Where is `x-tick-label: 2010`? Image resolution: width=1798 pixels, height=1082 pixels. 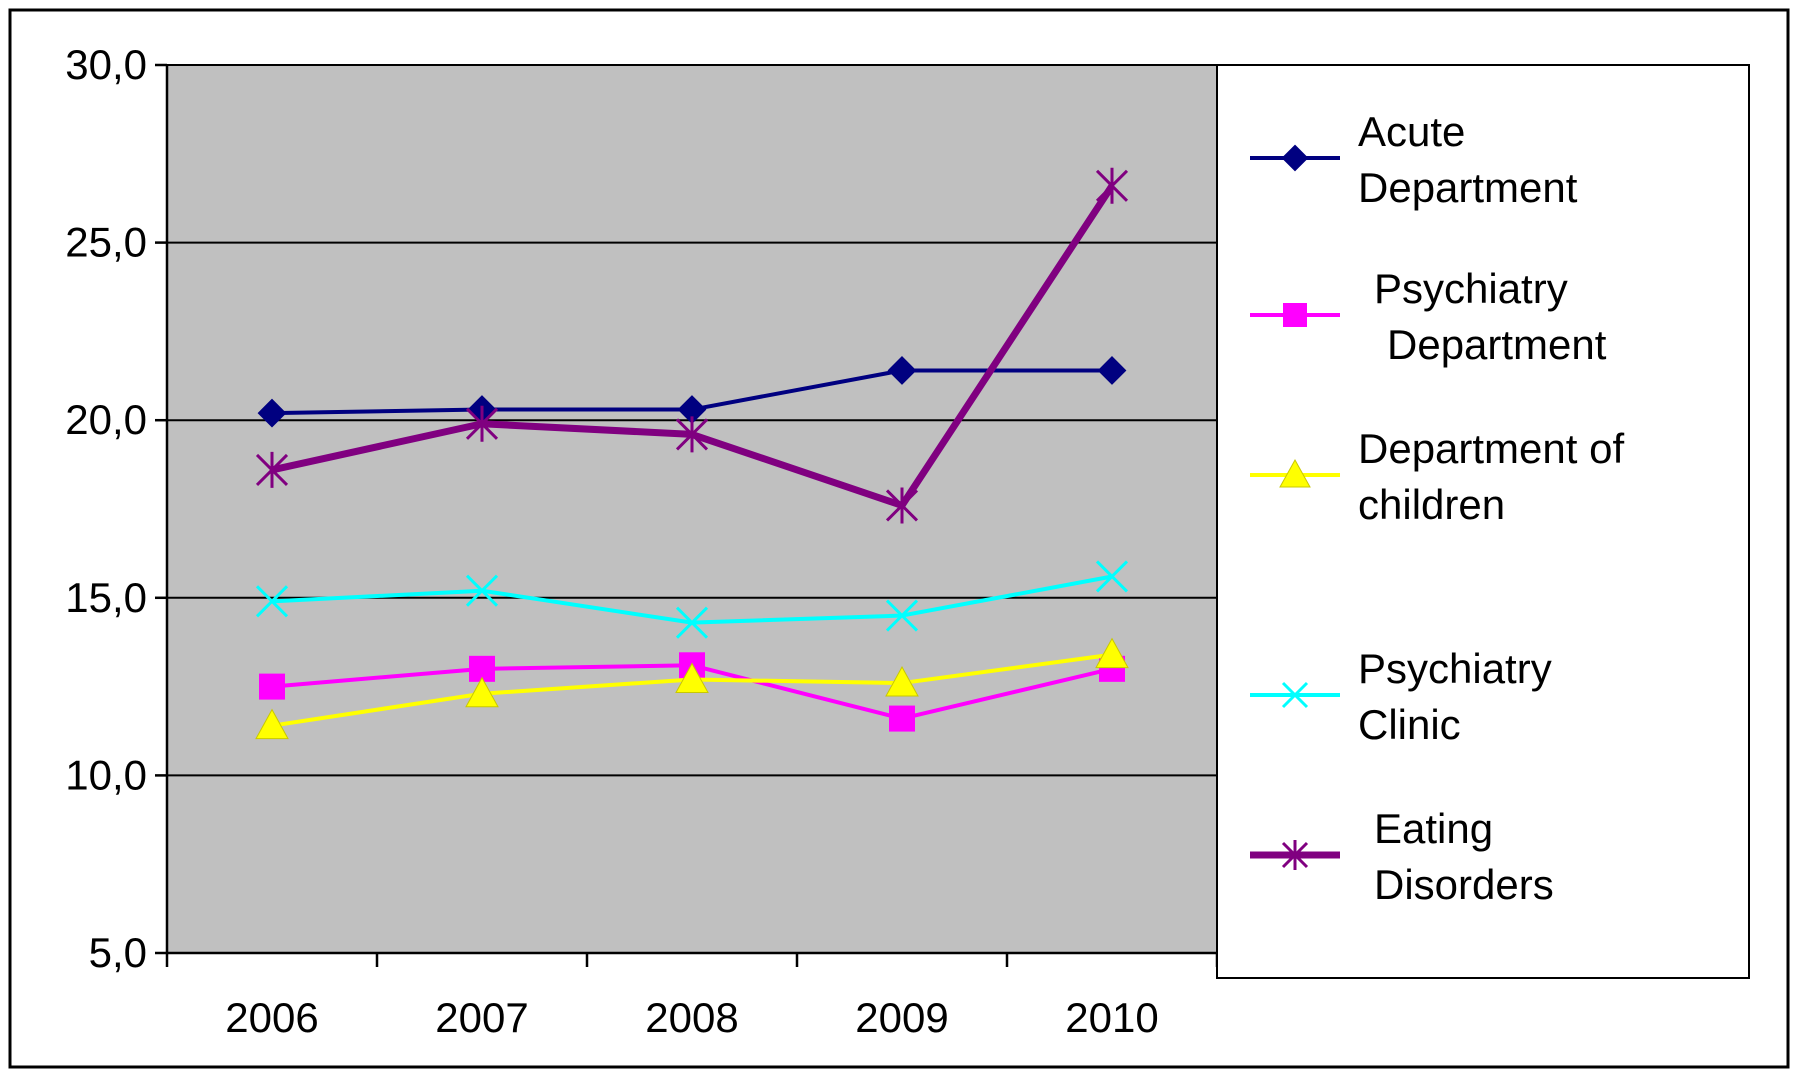
x-tick-label: 2010 is located at coordinates (1111, 1017).